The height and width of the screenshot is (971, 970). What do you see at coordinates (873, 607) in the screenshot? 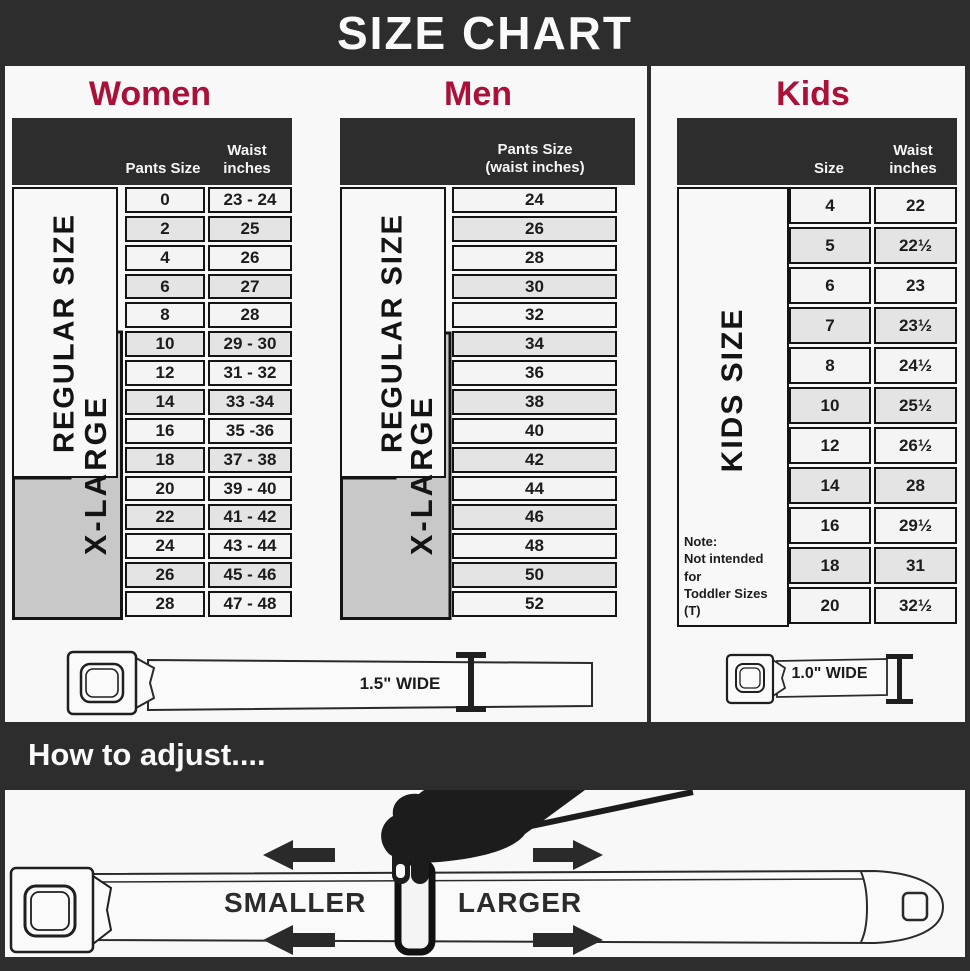
I see `kids-table-row: 20 32½` at bounding box center [873, 607].